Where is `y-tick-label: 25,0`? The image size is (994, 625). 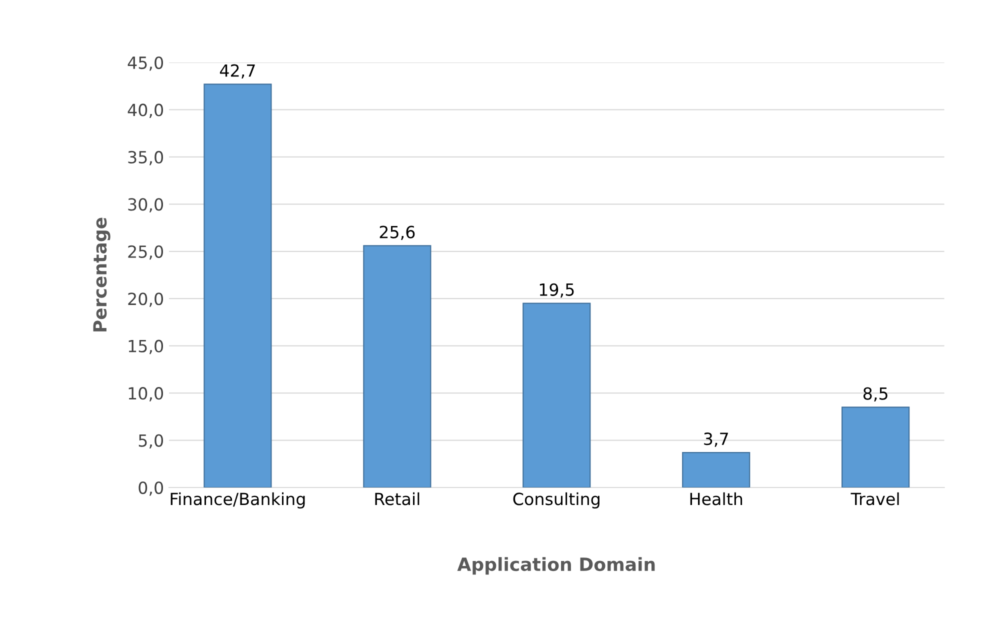 y-tick-label: 25,0 is located at coordinates (146, 252).